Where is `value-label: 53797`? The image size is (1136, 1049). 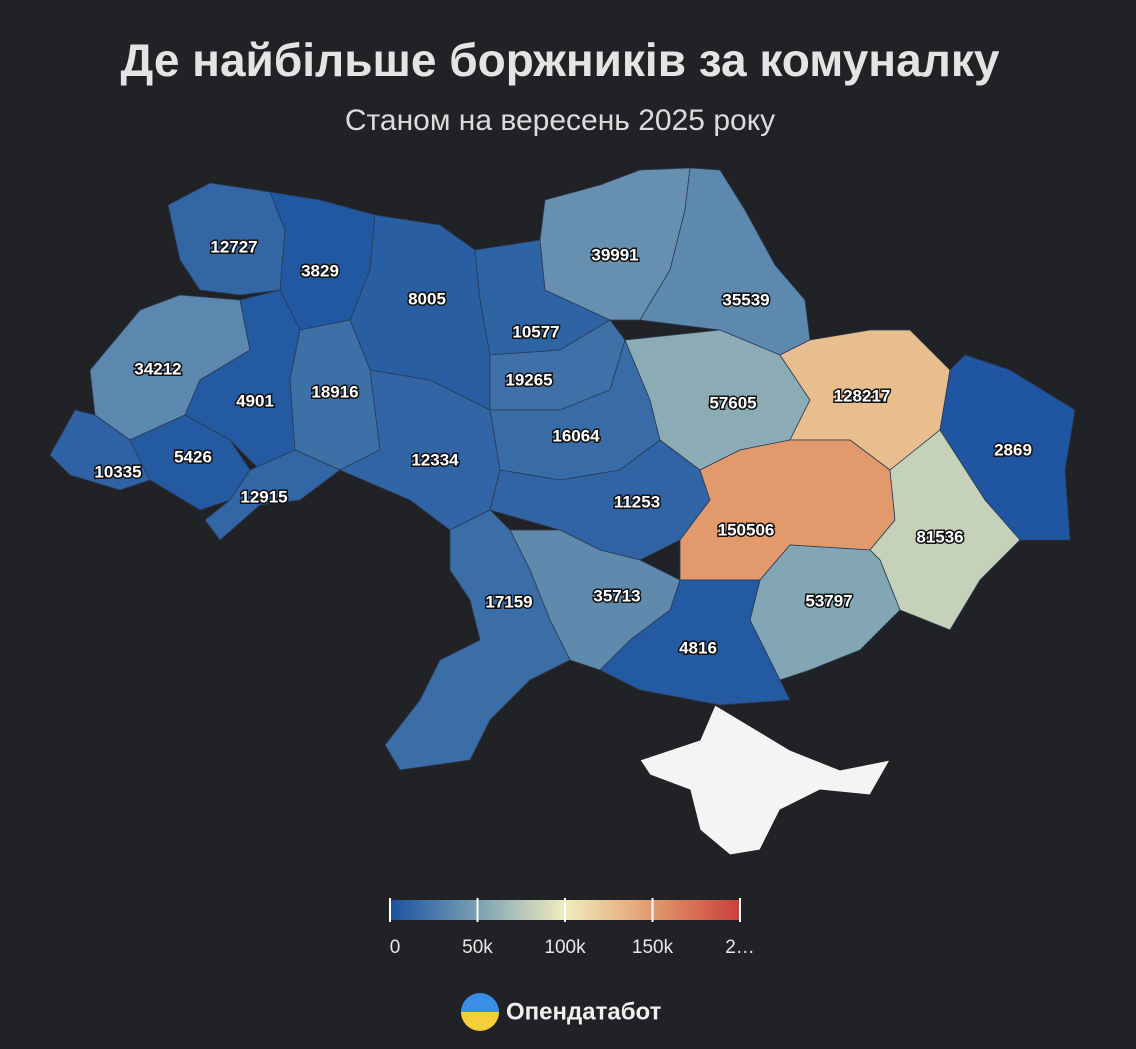
value-label: 53797 is located at coordinates (828, 600).